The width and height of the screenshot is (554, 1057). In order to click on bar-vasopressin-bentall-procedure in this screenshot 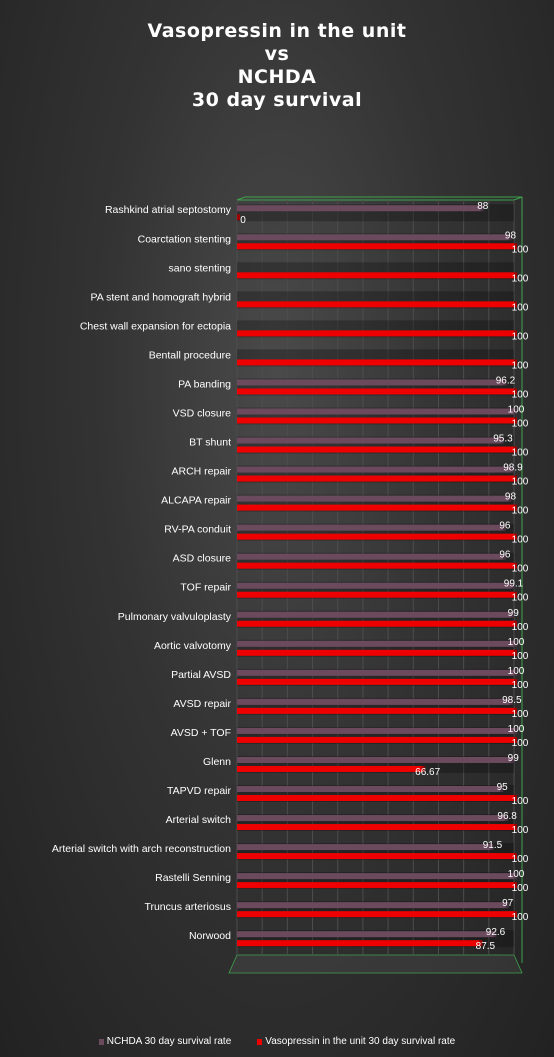, I will do `click(375, 362)`.